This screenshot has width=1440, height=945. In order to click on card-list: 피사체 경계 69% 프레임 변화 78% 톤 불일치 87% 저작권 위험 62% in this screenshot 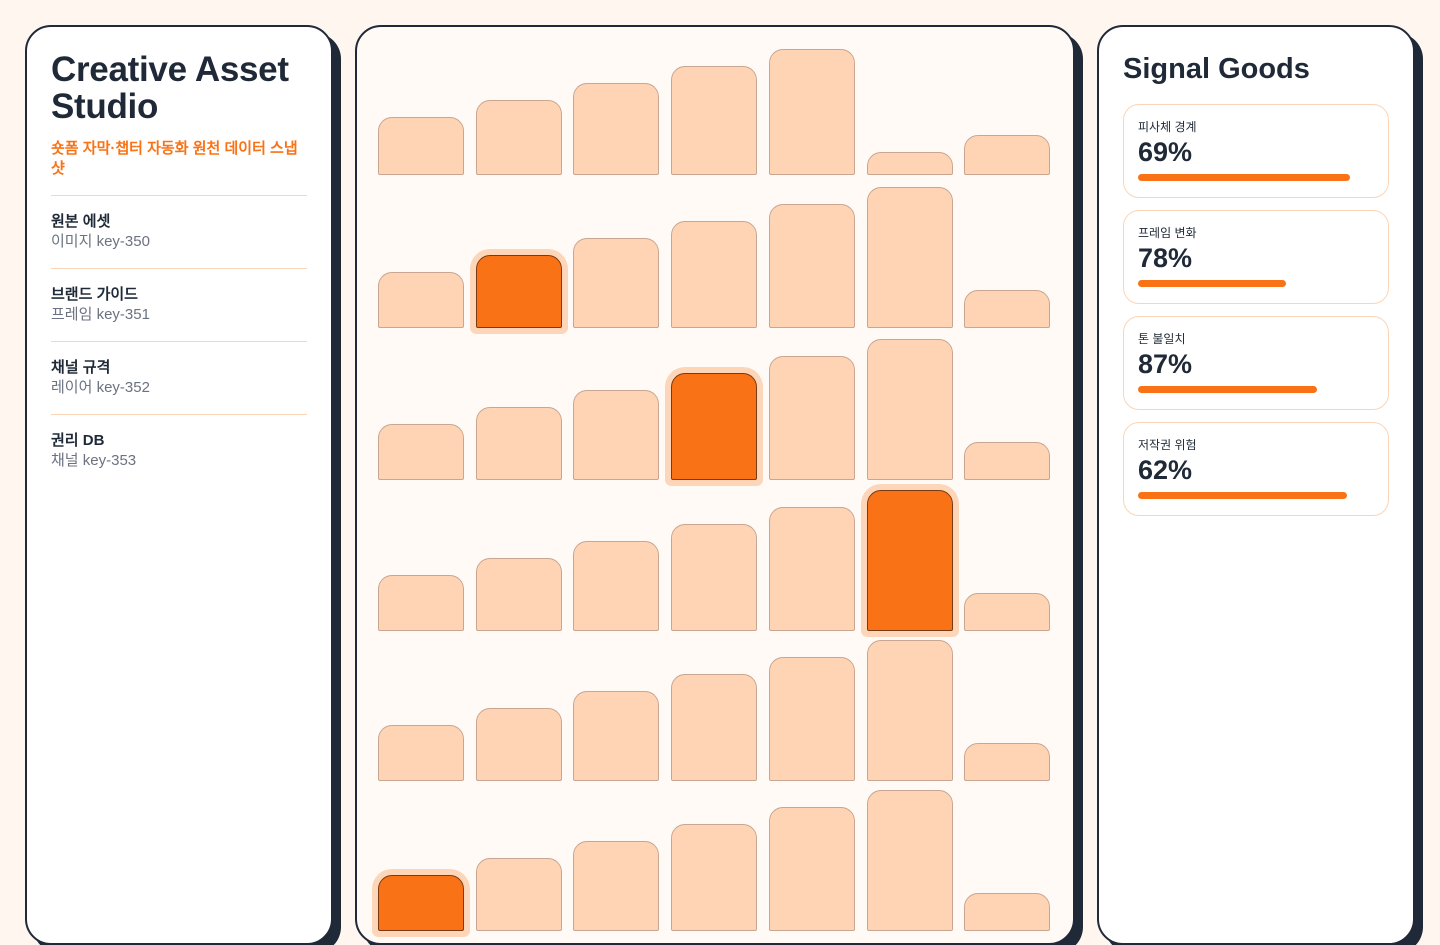, I will do `click(1256, 310)`.